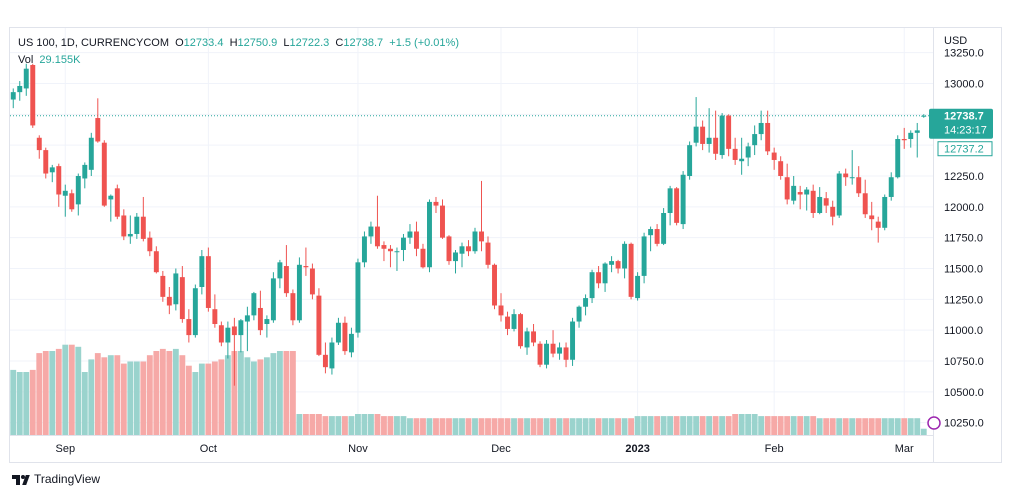  Describe the element at coordinates (955, 41) in the screenshot. I see `currency-label: USD` at that location.